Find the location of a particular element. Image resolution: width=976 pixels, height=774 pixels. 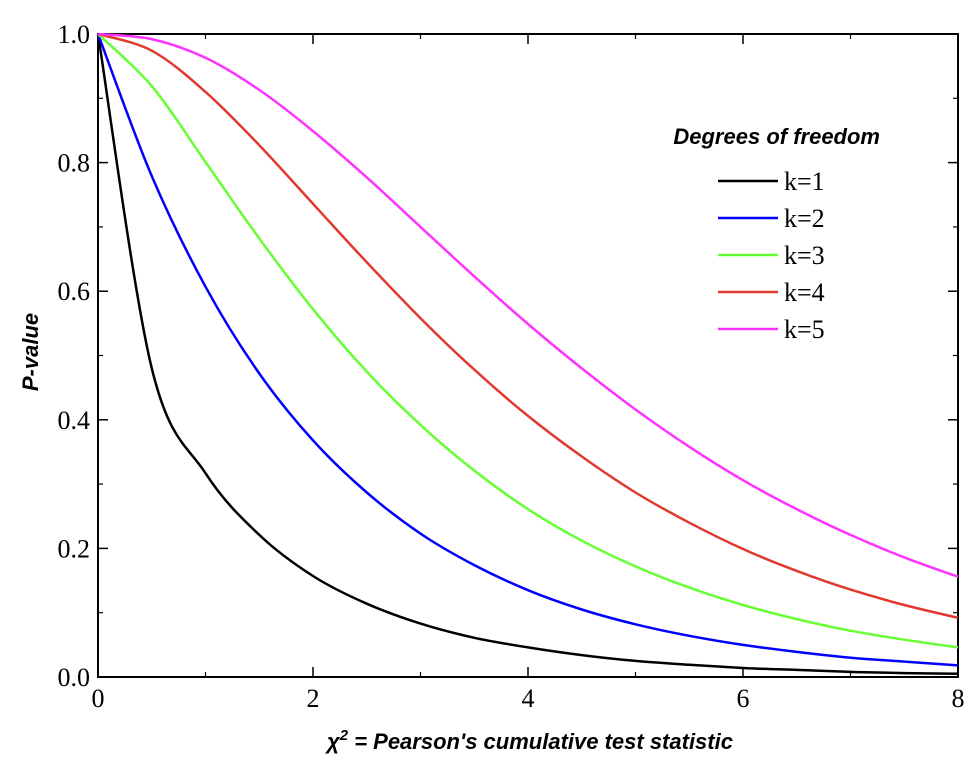

legend: Degrees of freedom k=1 k=2 k=3 k=4 k=5 is located at coordinates (776, 234).